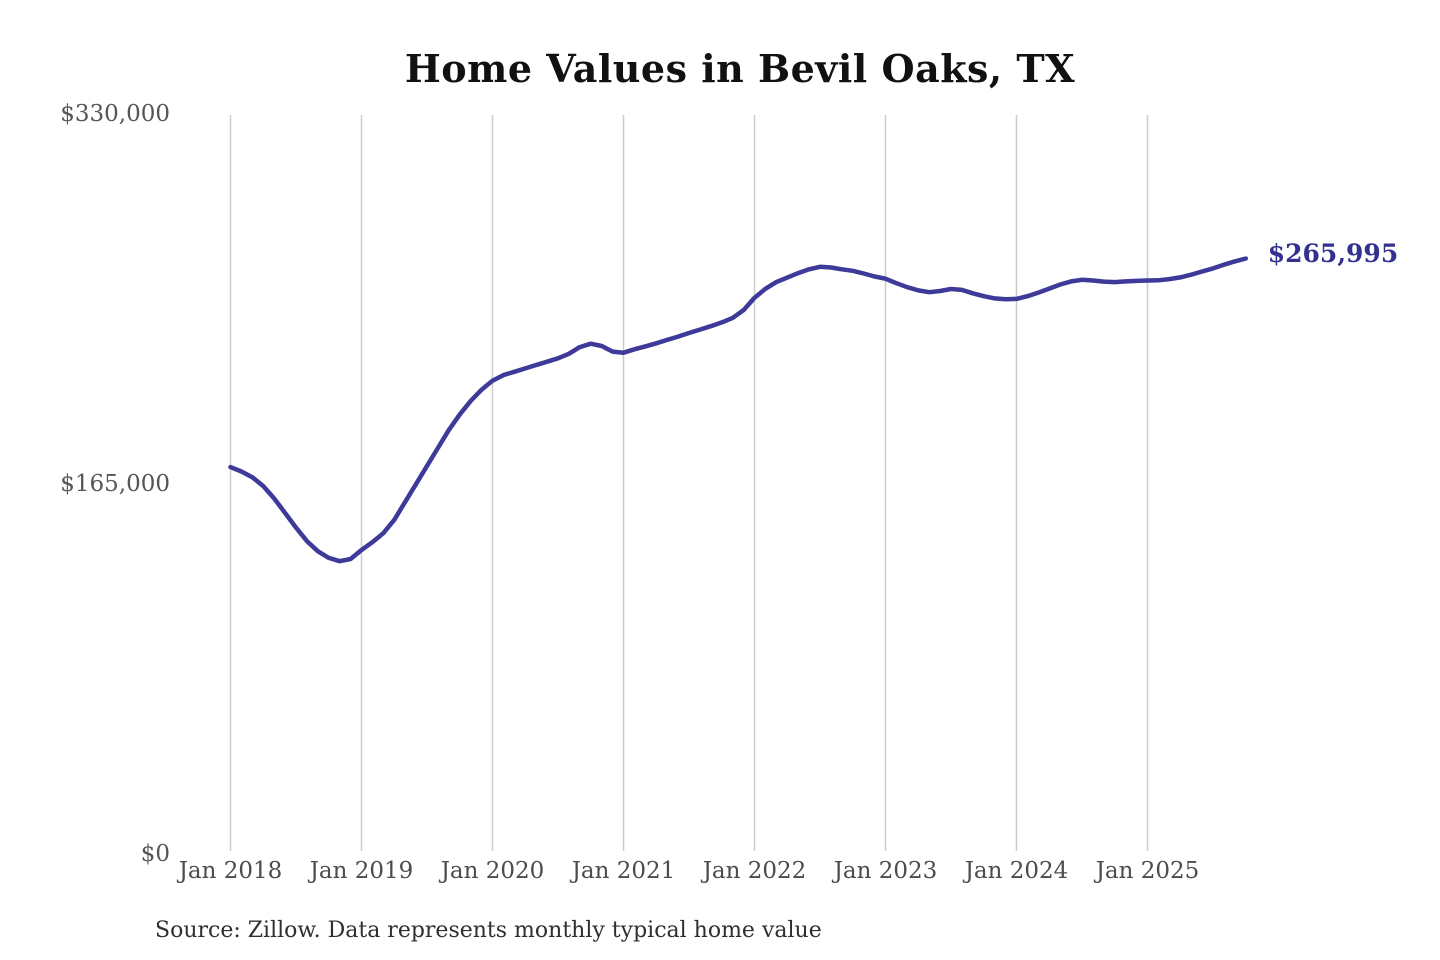 This screenshot has height=960, width=1440. What do you see at coordinates (115, 484) in the screenshot?
I see `y-tick-label: $165,000` at bounding box center [115, 484].